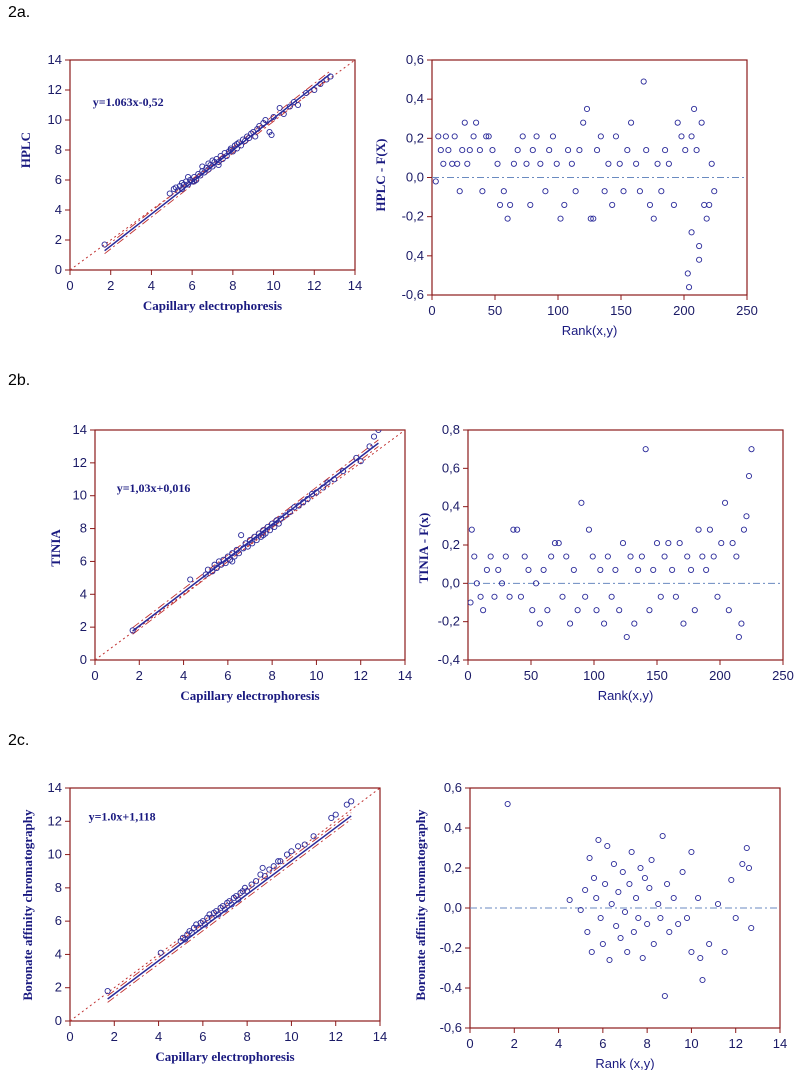 The width and height of the screenshot is (800, 1070). I want to click on 2a-scatter-x-axis-label: Capillary electrophoresis, so click(212, 305).